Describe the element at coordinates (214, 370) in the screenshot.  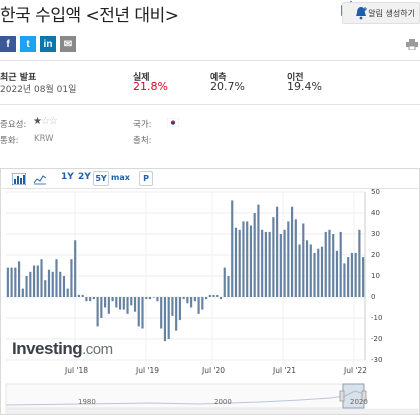
I see `x-tick-label: Jul '20` at that location.